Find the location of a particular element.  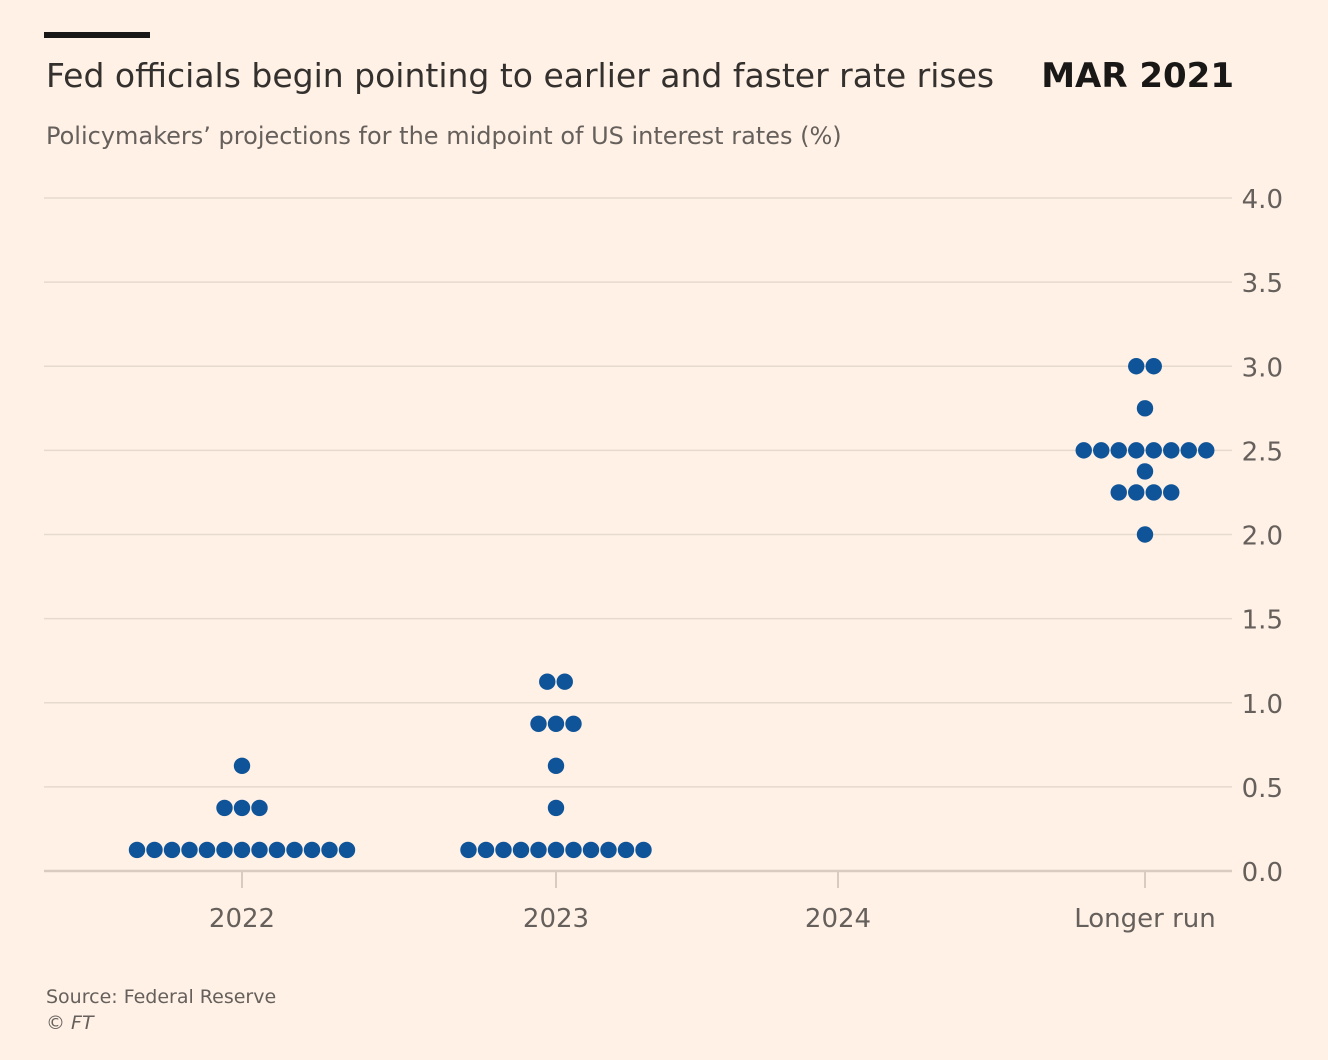

y-tick-label: 4.0 is located at coordinates (1262, 200).